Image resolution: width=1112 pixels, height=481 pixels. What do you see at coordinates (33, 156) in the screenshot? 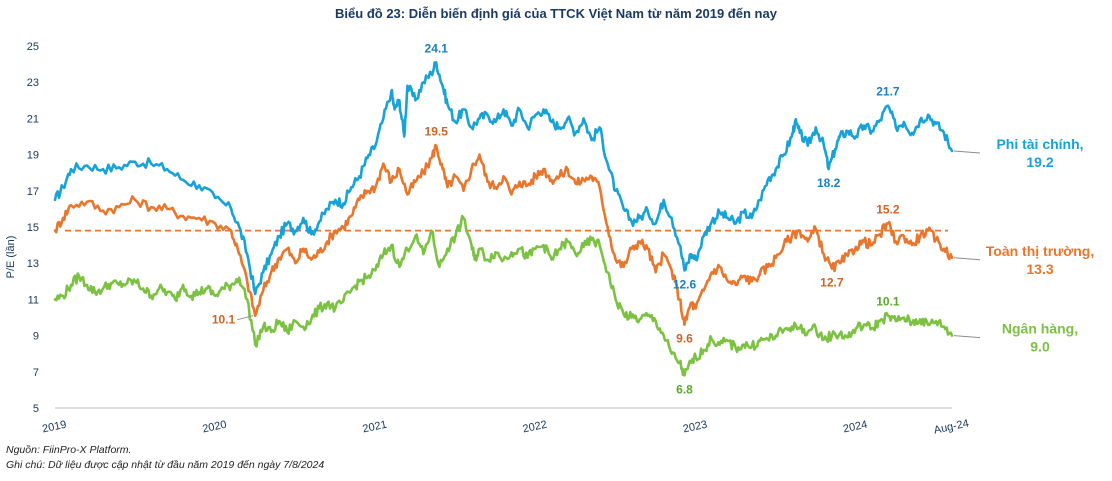
I see `y-tick-label: 19` at bounding box center [33, 156].